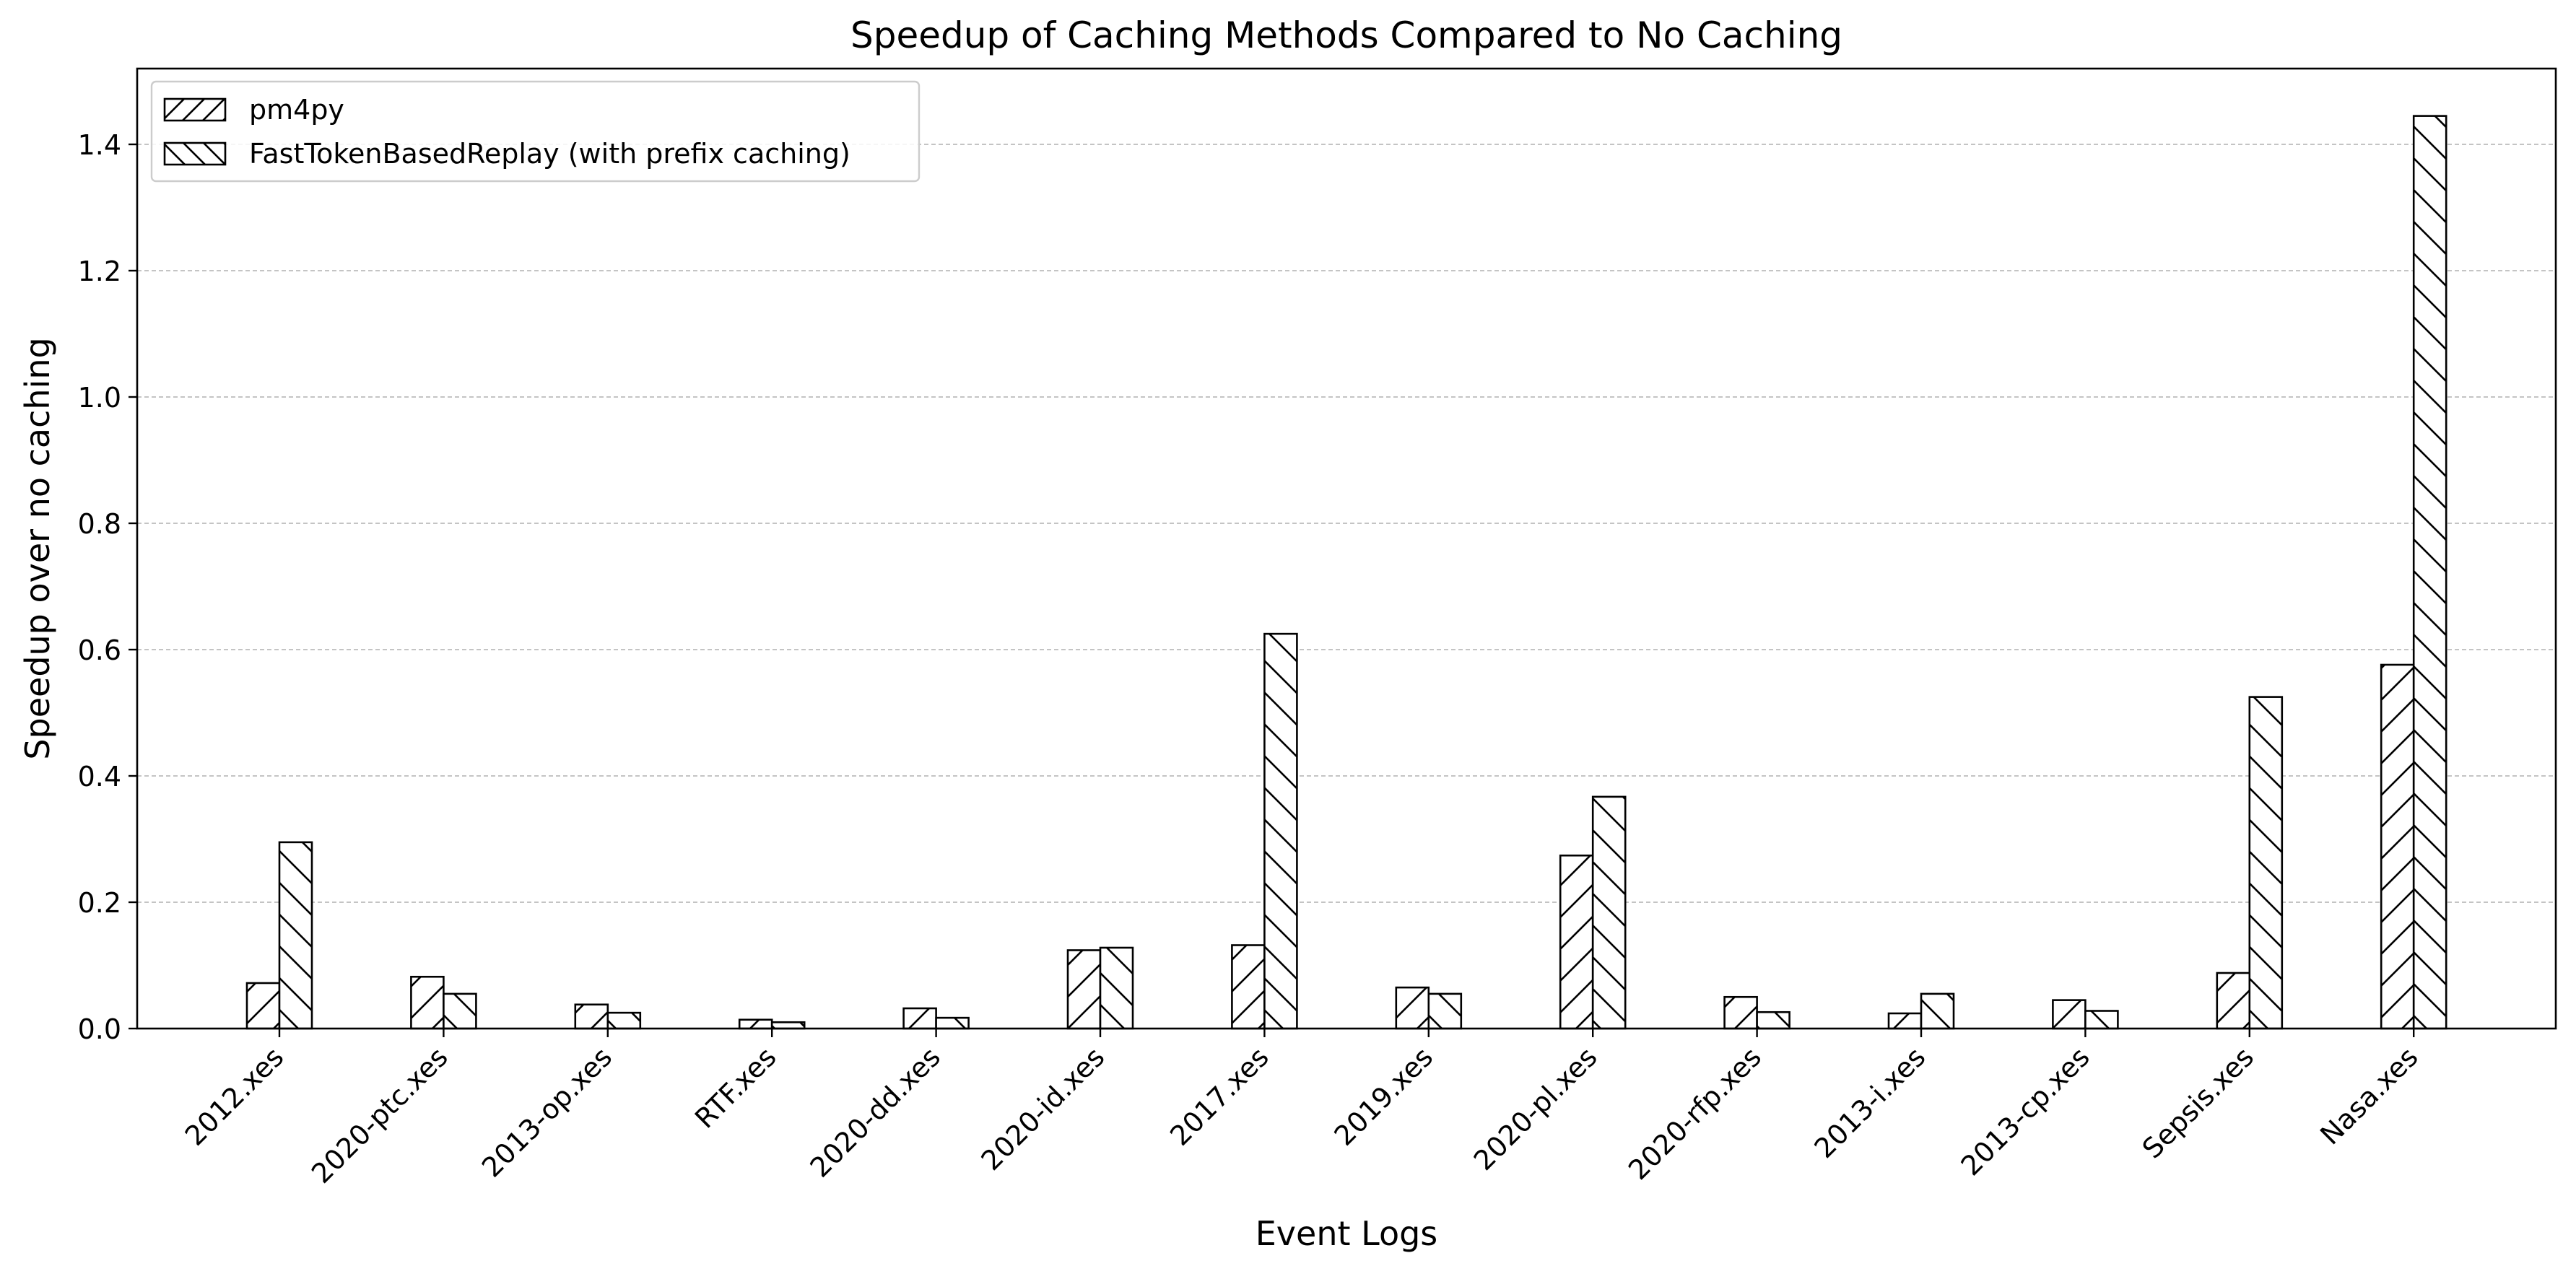 Image resolution: width=2576 pixels, height=1279 pixels. What do you see at coordinates (2266, 863) in the screenshot?
I see `bar-fasttokenbasedreplay-sepsis-xes` at bounding box center [2266, 863].